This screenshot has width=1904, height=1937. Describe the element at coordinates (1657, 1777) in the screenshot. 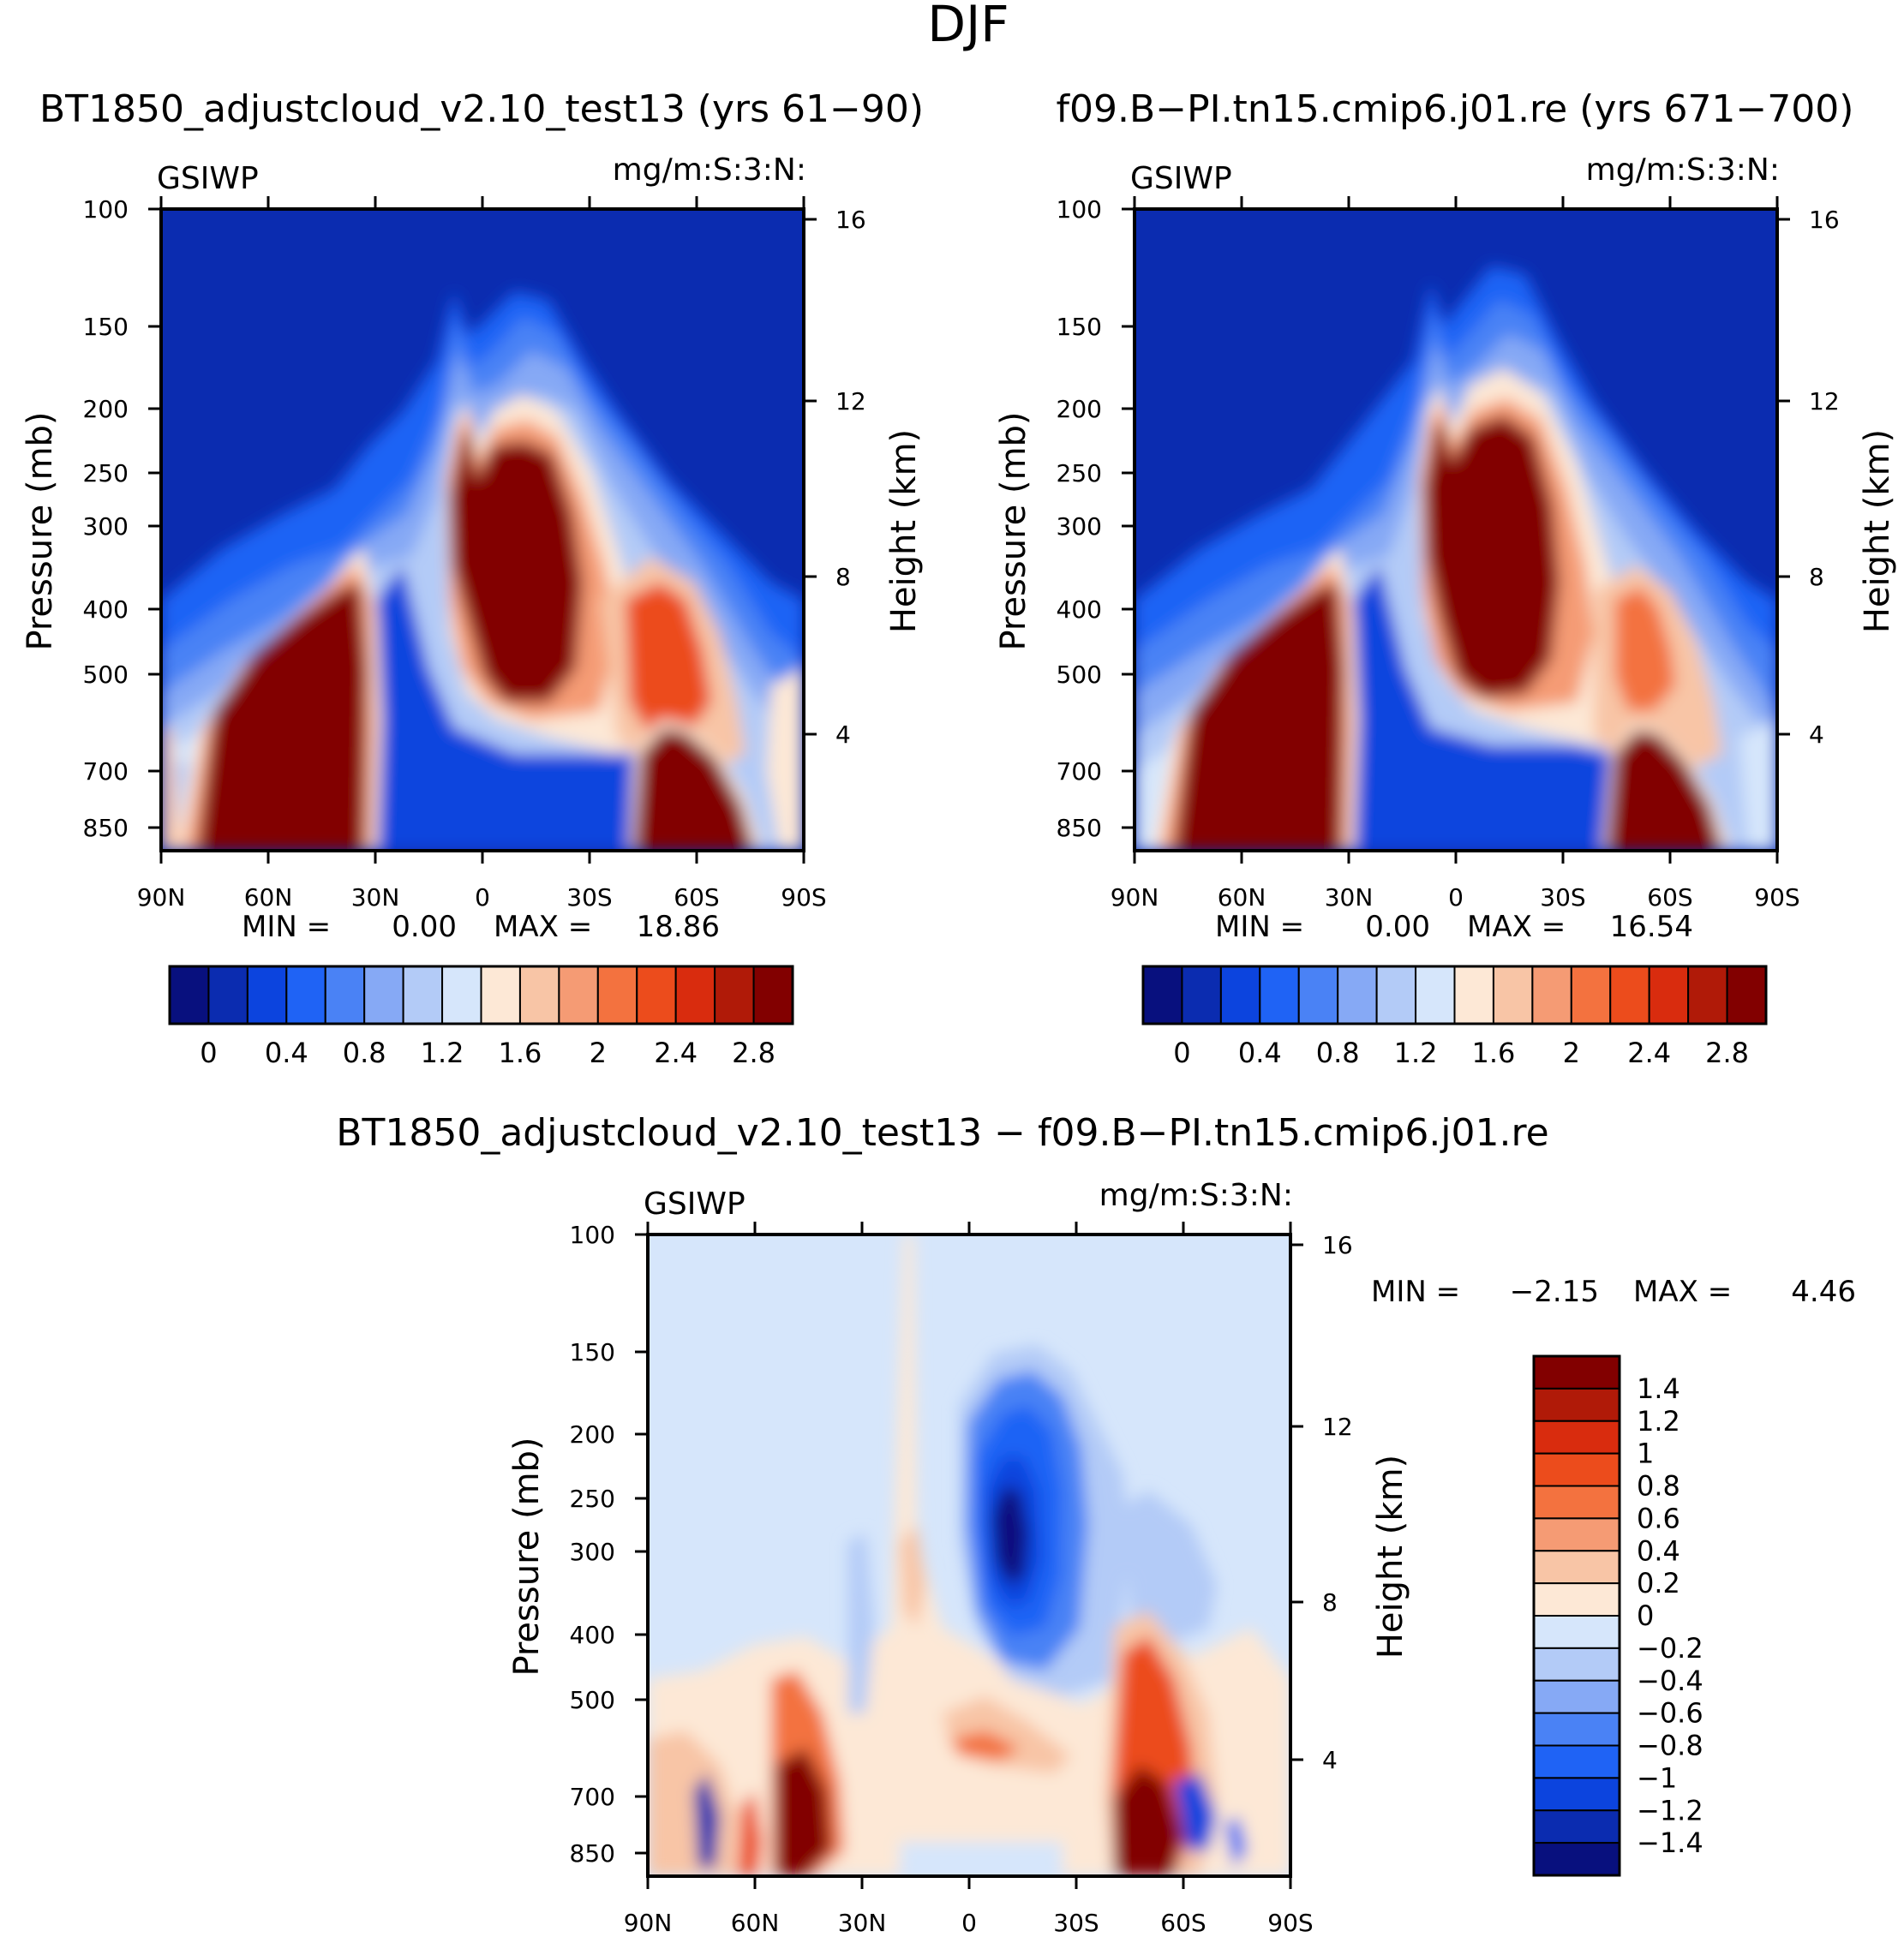

I see `colorbar-label: −1` at that location.